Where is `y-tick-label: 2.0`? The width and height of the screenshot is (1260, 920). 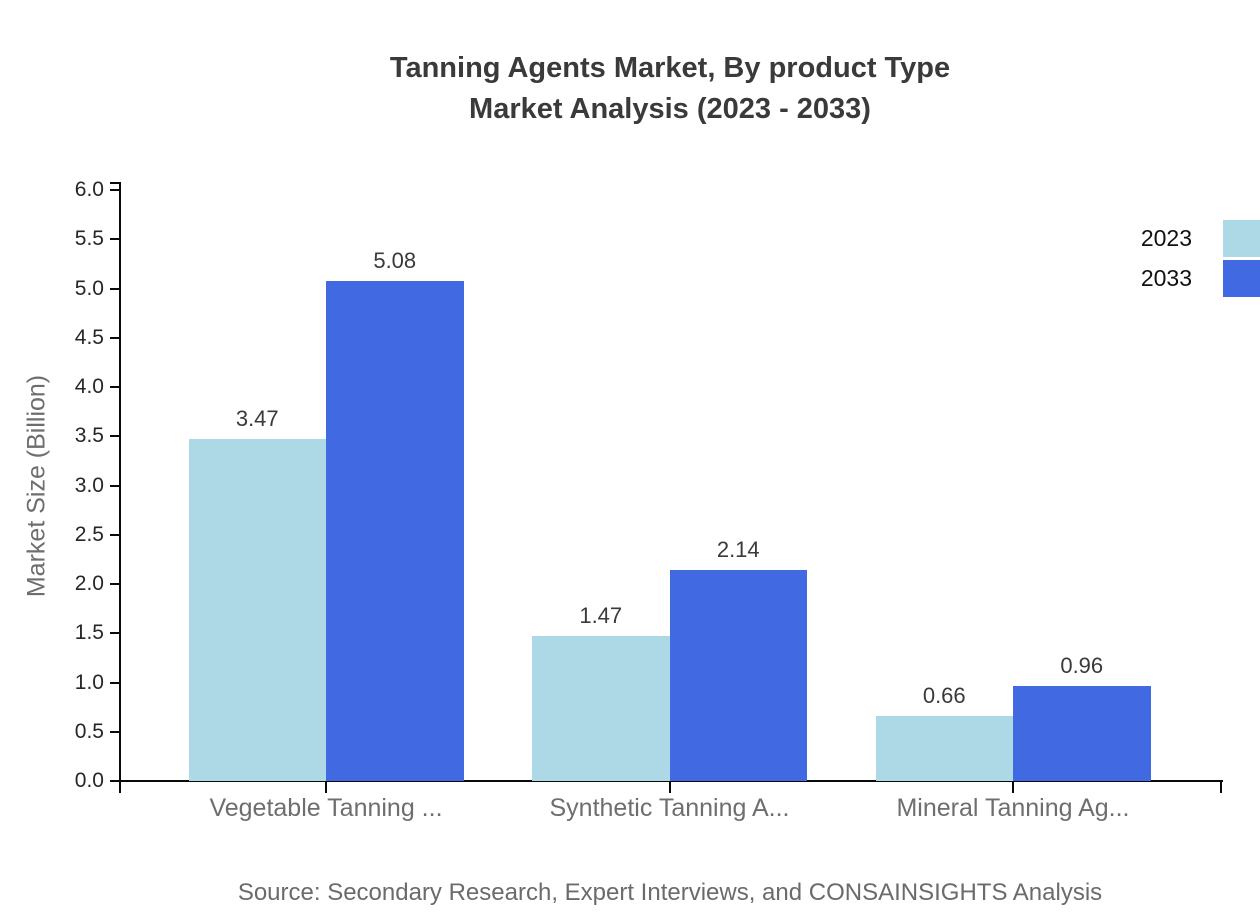 y-tick-label: 2.0 is located at coordinates (89, 583).